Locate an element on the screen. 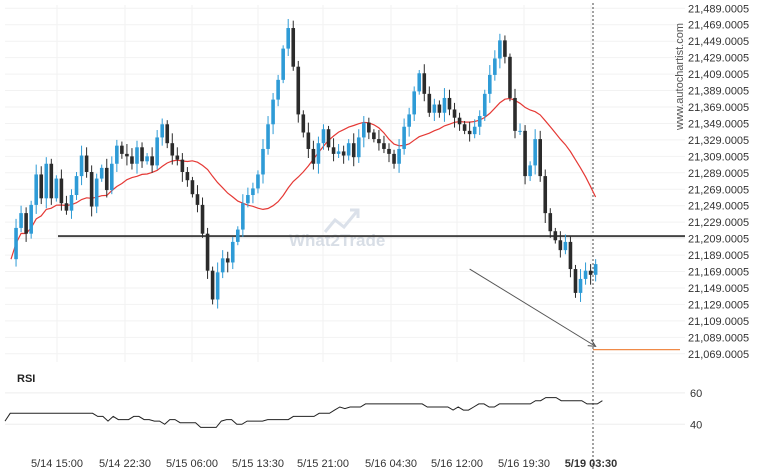 The image size is (760, 475). y-tick-label: 21,169.0005 is located at coordinates (718, 273).